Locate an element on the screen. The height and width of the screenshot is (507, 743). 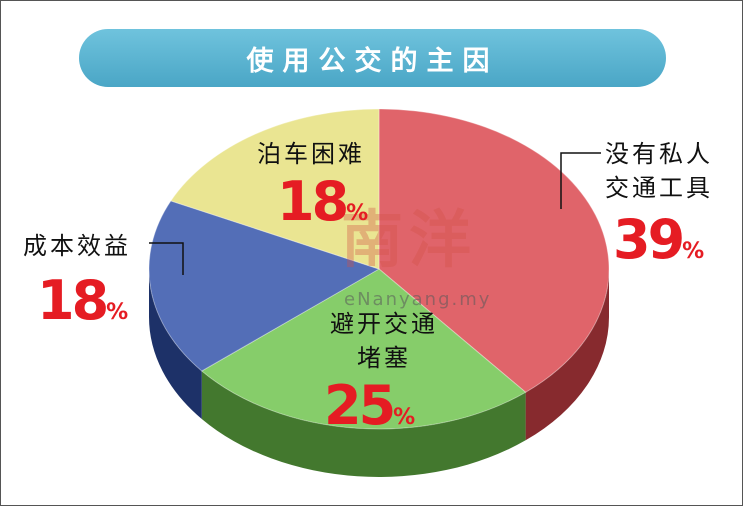
pie-side-cost-effective is located at coordinates (175, 344).